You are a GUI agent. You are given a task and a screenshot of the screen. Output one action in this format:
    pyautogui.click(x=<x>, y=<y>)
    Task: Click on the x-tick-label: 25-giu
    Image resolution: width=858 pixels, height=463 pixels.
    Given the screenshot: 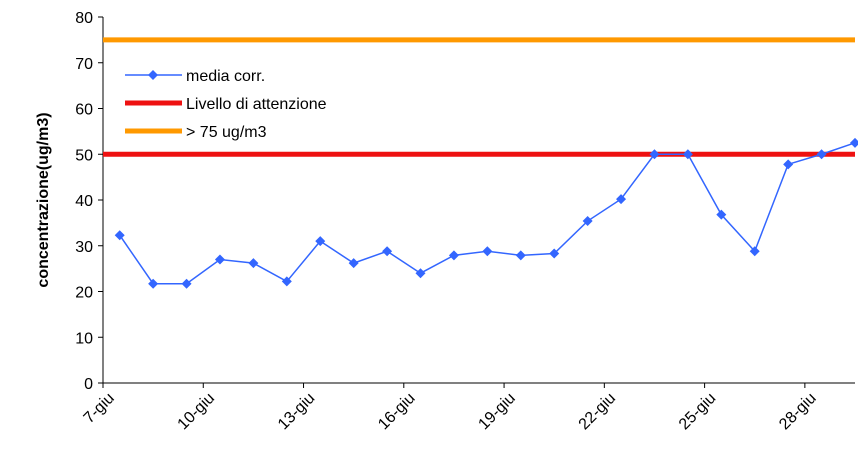 What is the action you would take?
    pyautogui.click(x=697, y=411)
    